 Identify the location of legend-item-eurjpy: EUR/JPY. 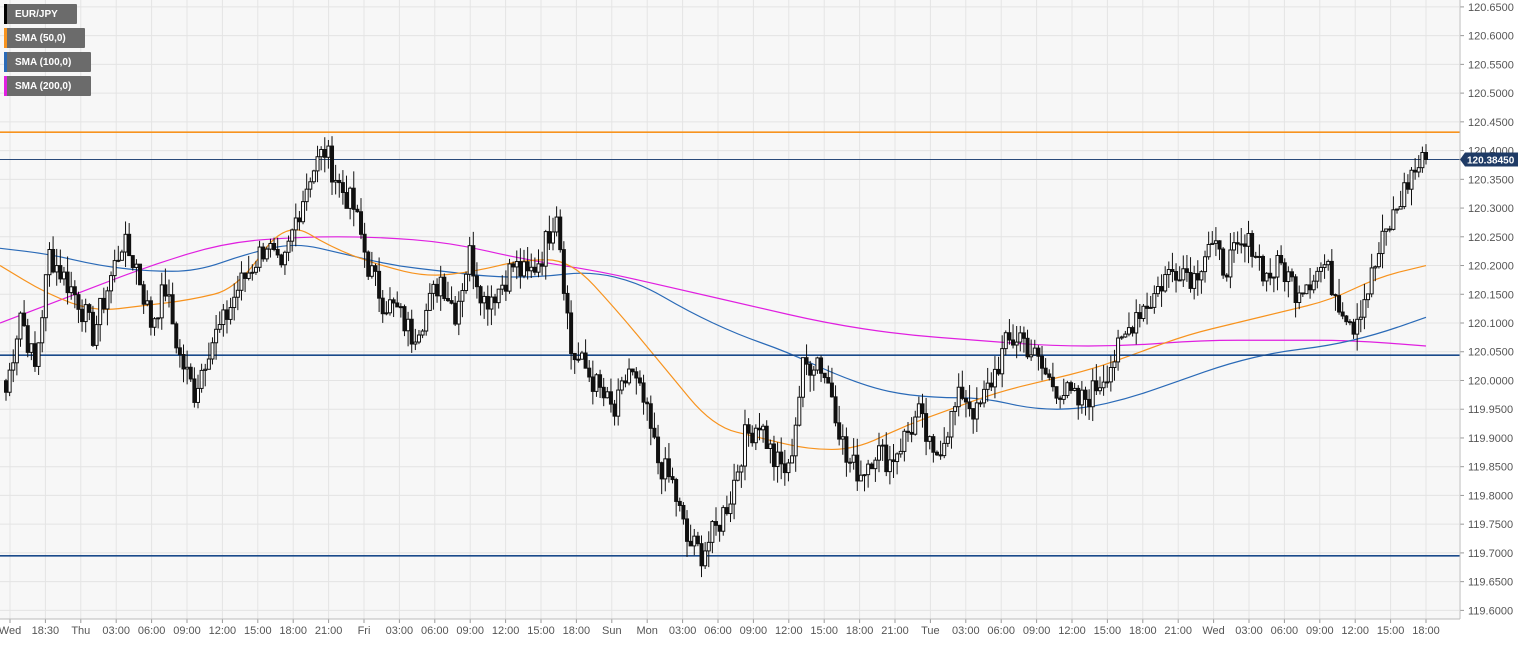
(40, 14).